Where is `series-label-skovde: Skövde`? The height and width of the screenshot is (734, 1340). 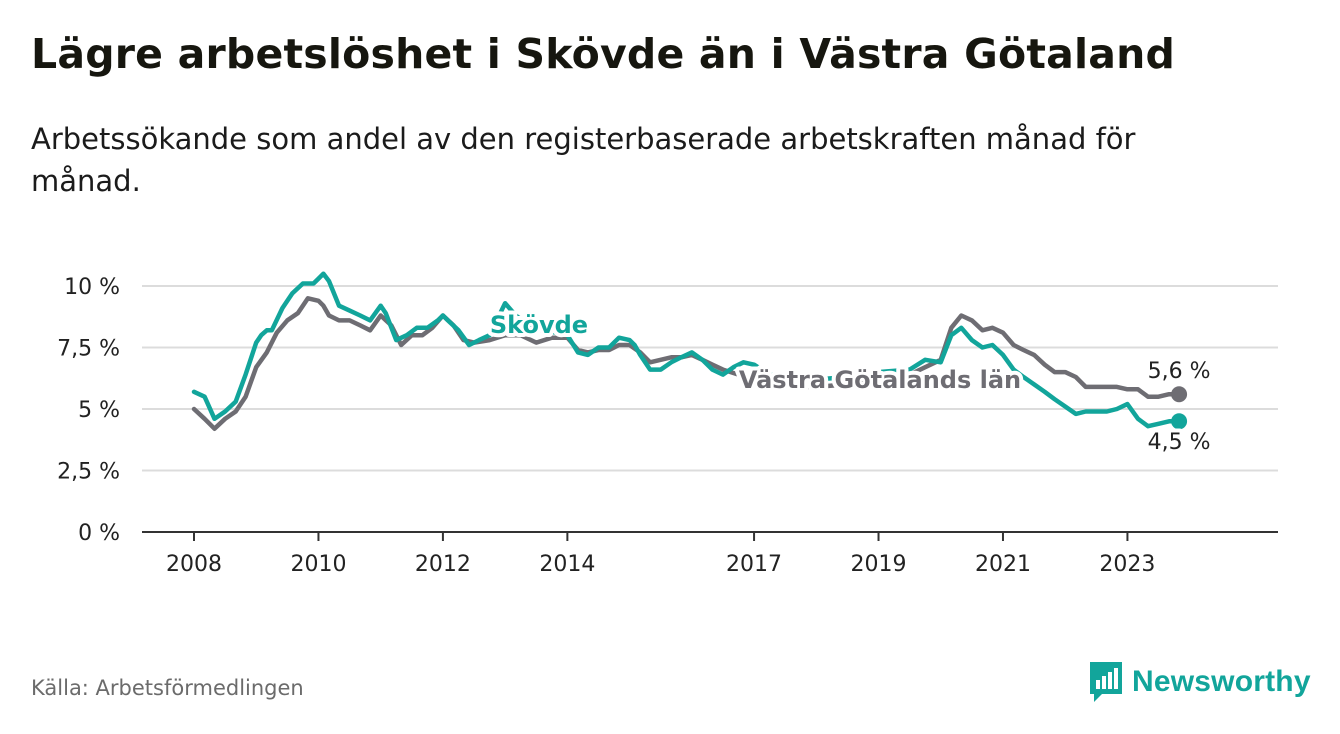
series-label-skovde: Skövde is located at coordinates (539, 325).